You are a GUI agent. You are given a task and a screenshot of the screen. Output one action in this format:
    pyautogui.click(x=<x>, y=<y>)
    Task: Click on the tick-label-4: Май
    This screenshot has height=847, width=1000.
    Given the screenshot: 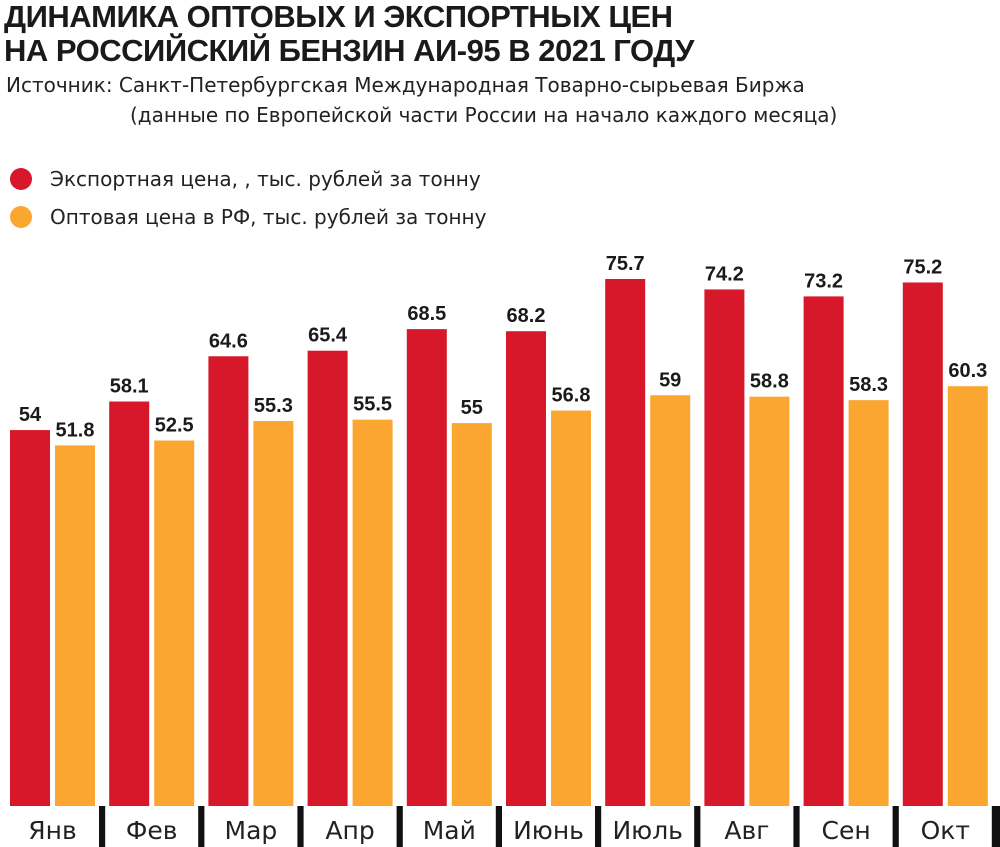 What is the action you would take?
    pyautogui.click(x=449, y=830)
    